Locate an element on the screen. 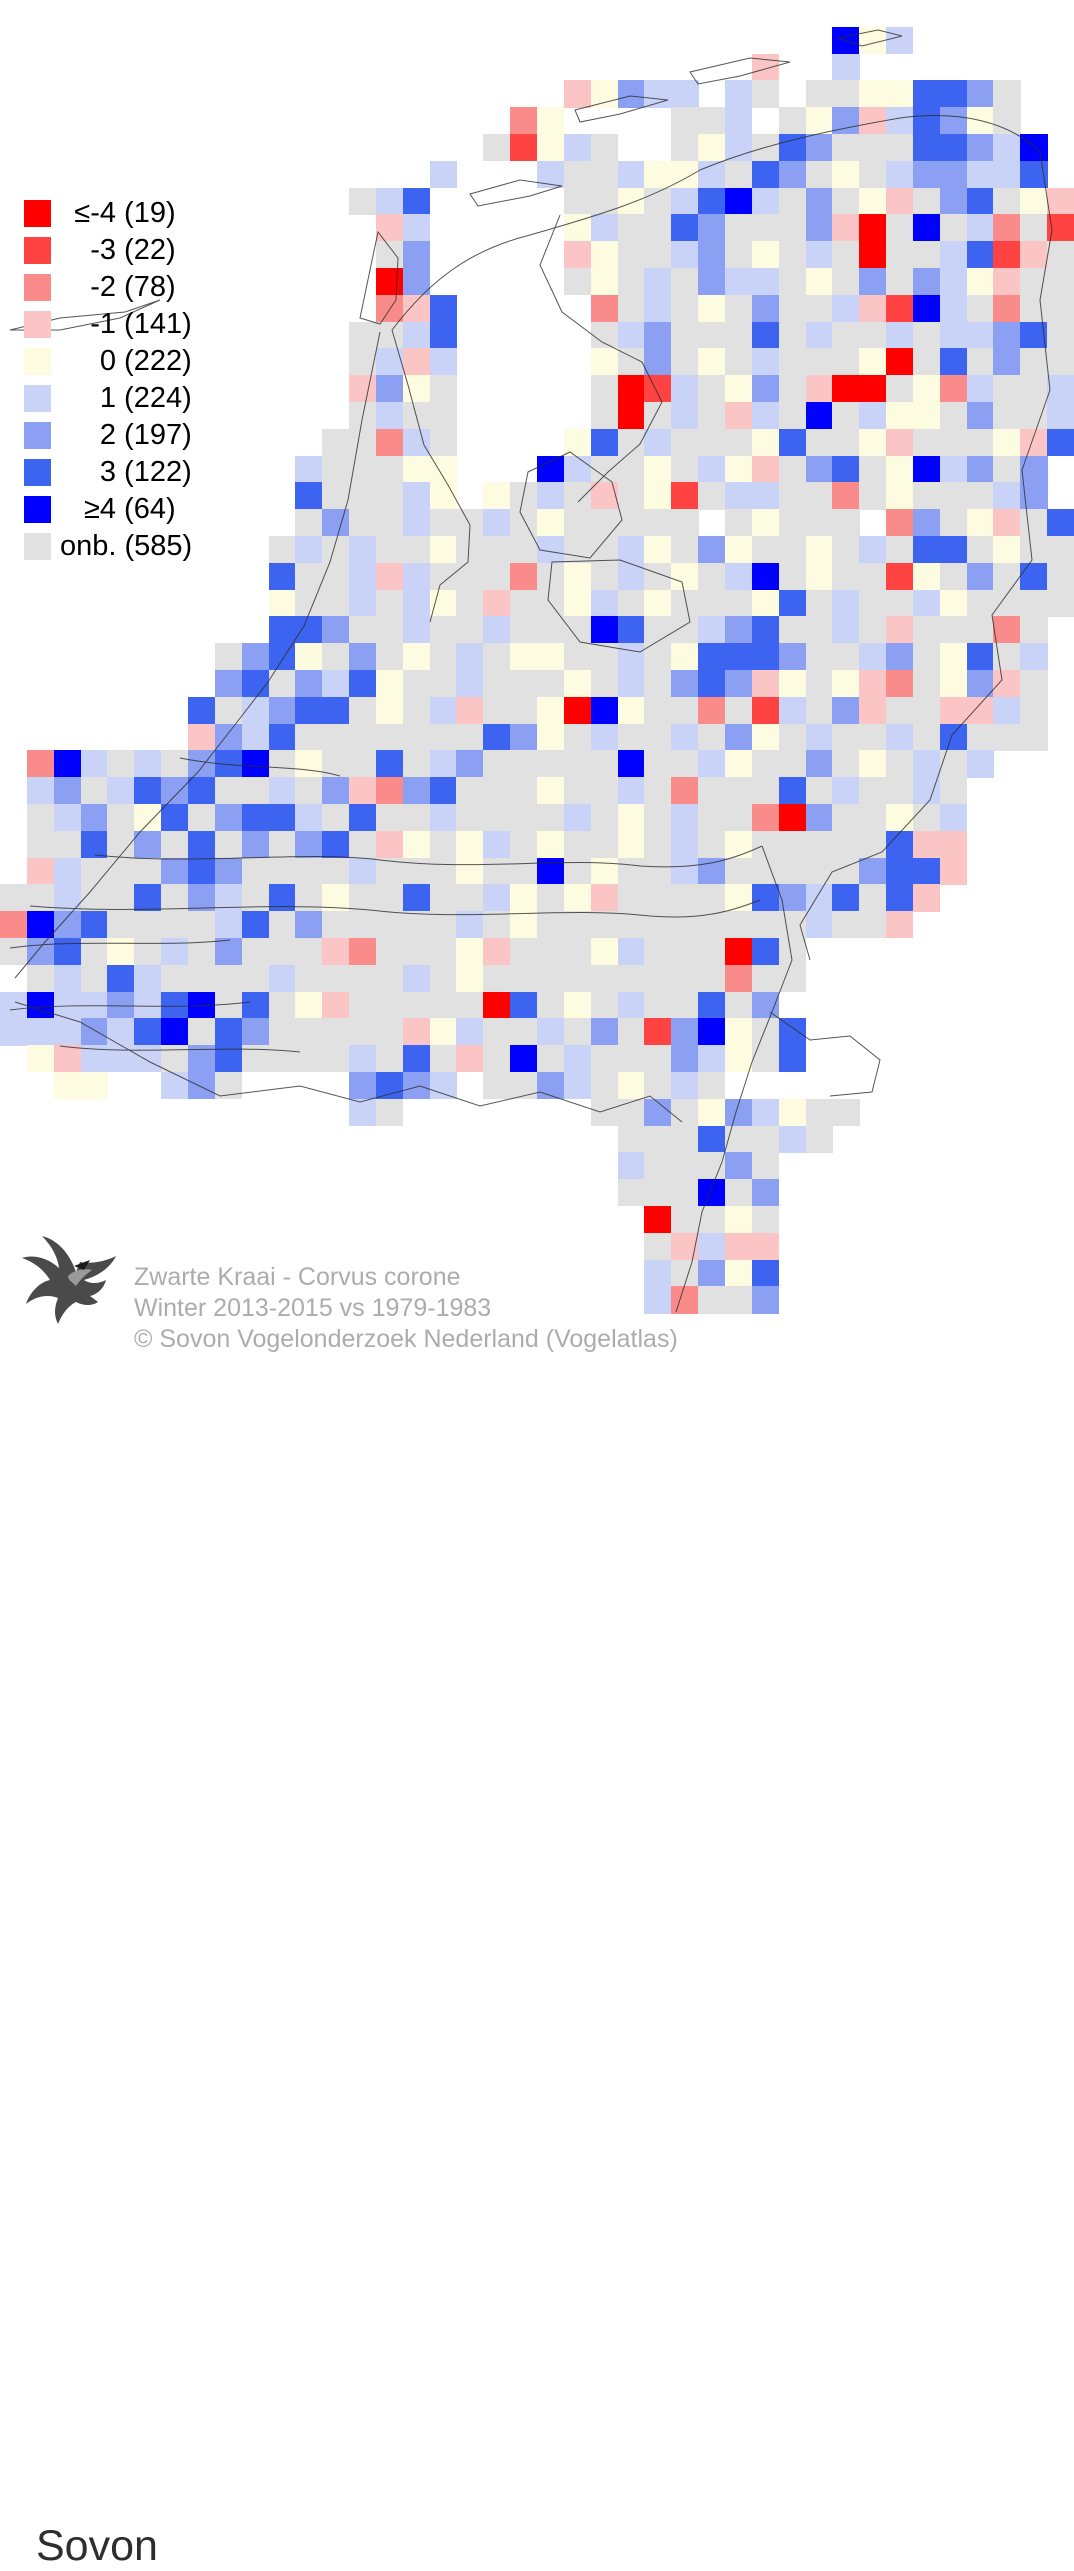 The height and width of the screenshot is (2571, 1074). legend-item: 0 (222) is located at coordinates (108, 361).